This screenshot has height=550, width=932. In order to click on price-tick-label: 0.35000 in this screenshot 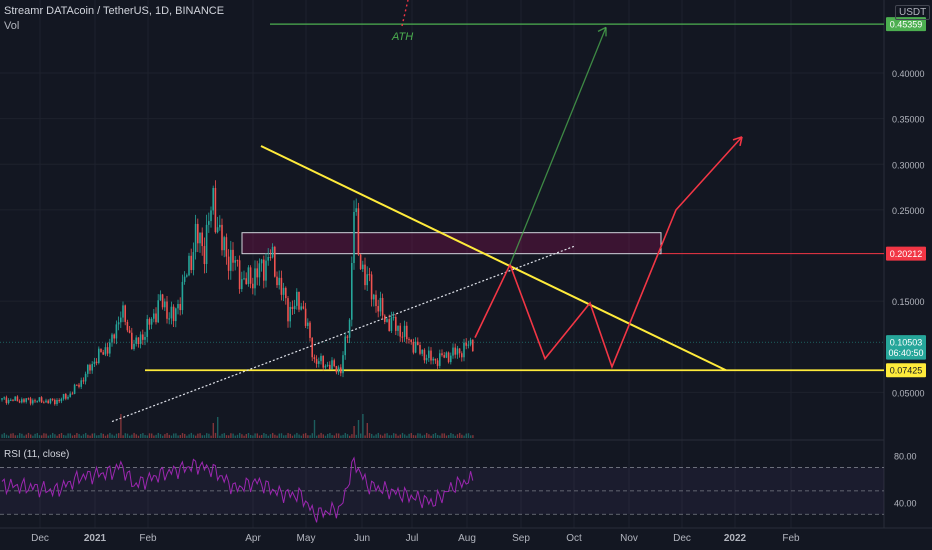, I will do `click(908, 120)`.